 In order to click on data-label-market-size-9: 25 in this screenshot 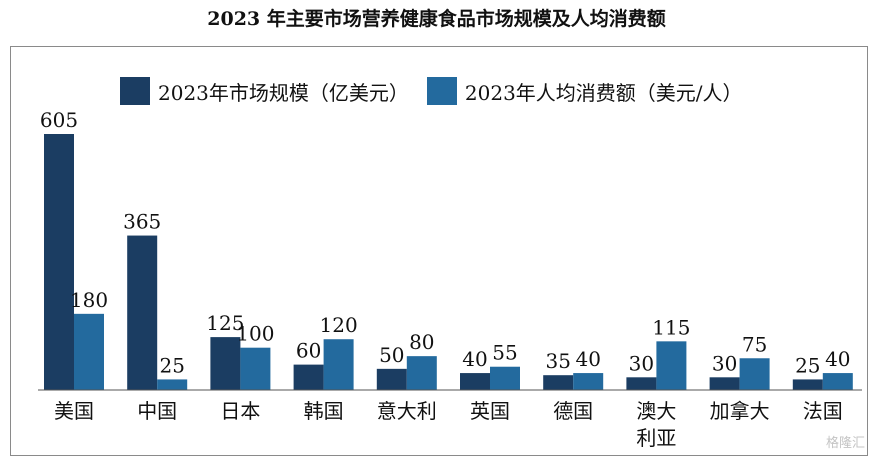, I will do `click(807, 365)`.